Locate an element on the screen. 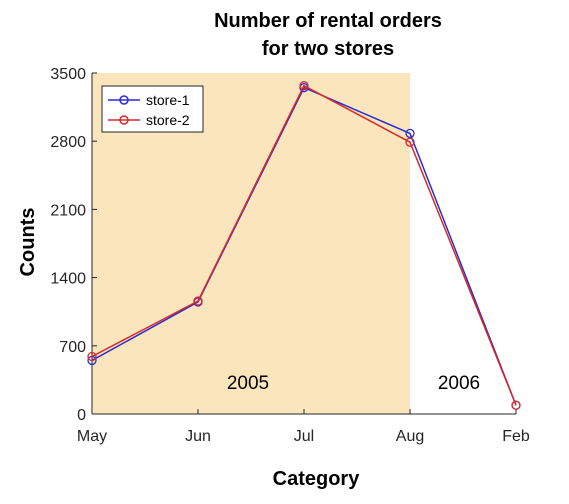 This screenshot has width=569, height=504. x-tick-label: Aug is located at coordinates (410, 436).